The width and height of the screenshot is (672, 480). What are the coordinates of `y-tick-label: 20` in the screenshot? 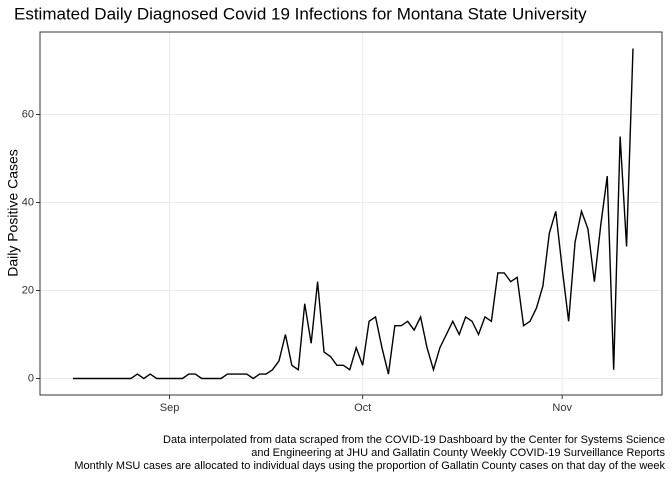 It's located at (28, 290).